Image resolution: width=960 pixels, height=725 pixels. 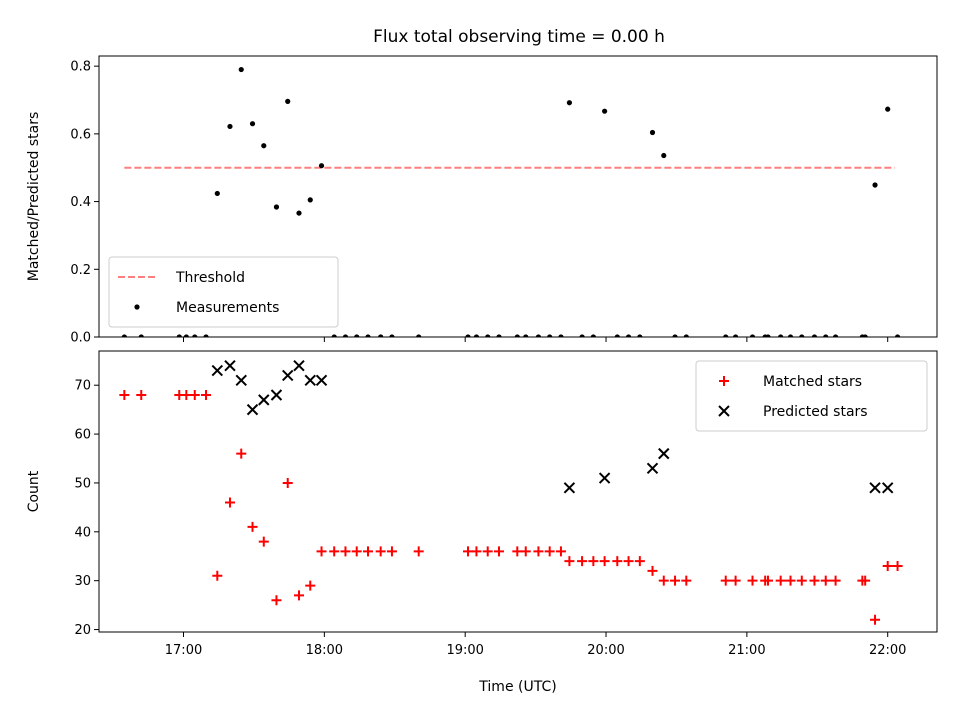 I want to click on legend-label: Matched stars, so click(x=812, y=382).